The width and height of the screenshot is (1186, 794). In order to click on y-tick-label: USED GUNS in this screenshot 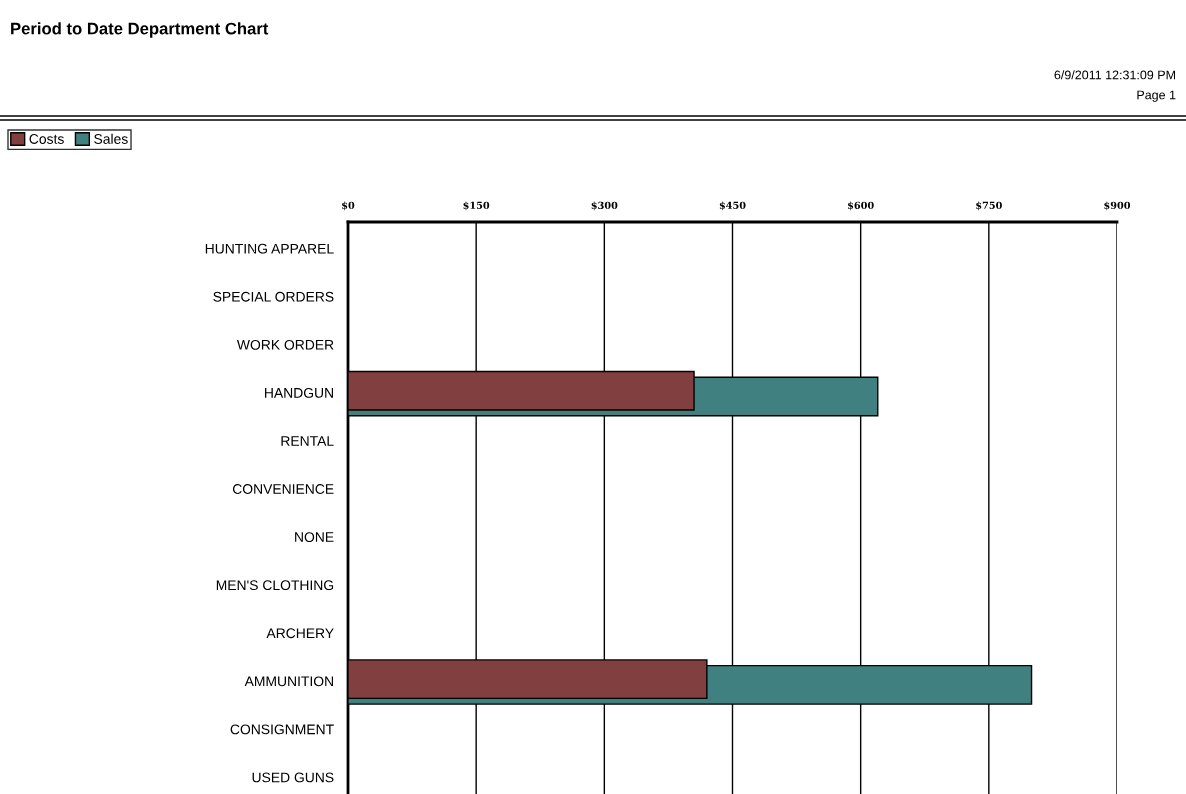, I will do `click(293, 777)`.